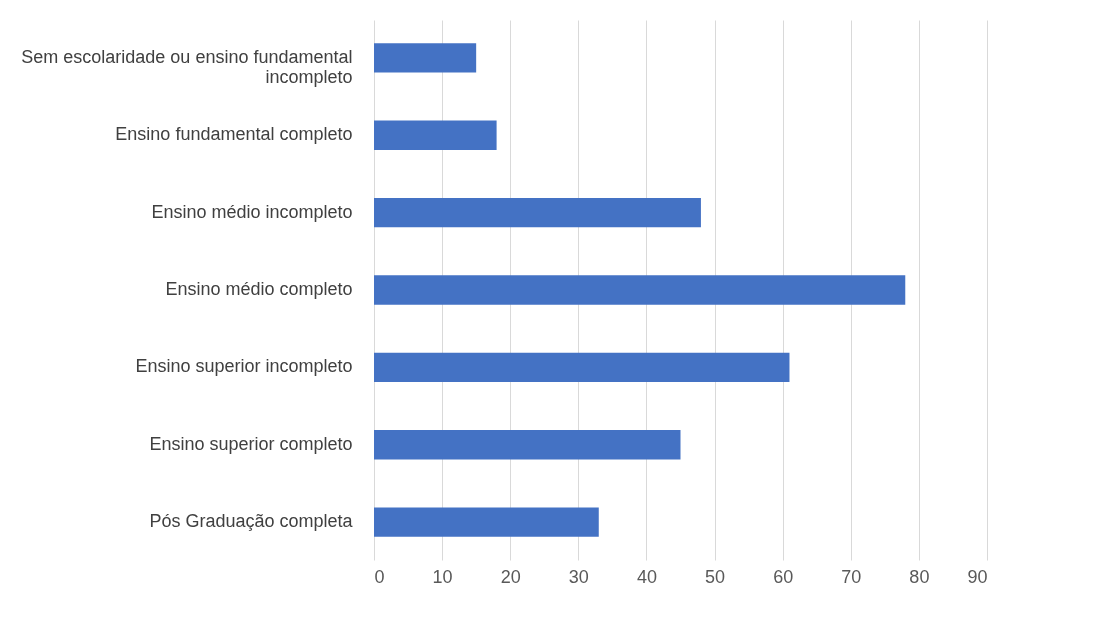  I want to click on x-tick-label: 60, so click(783, 576).